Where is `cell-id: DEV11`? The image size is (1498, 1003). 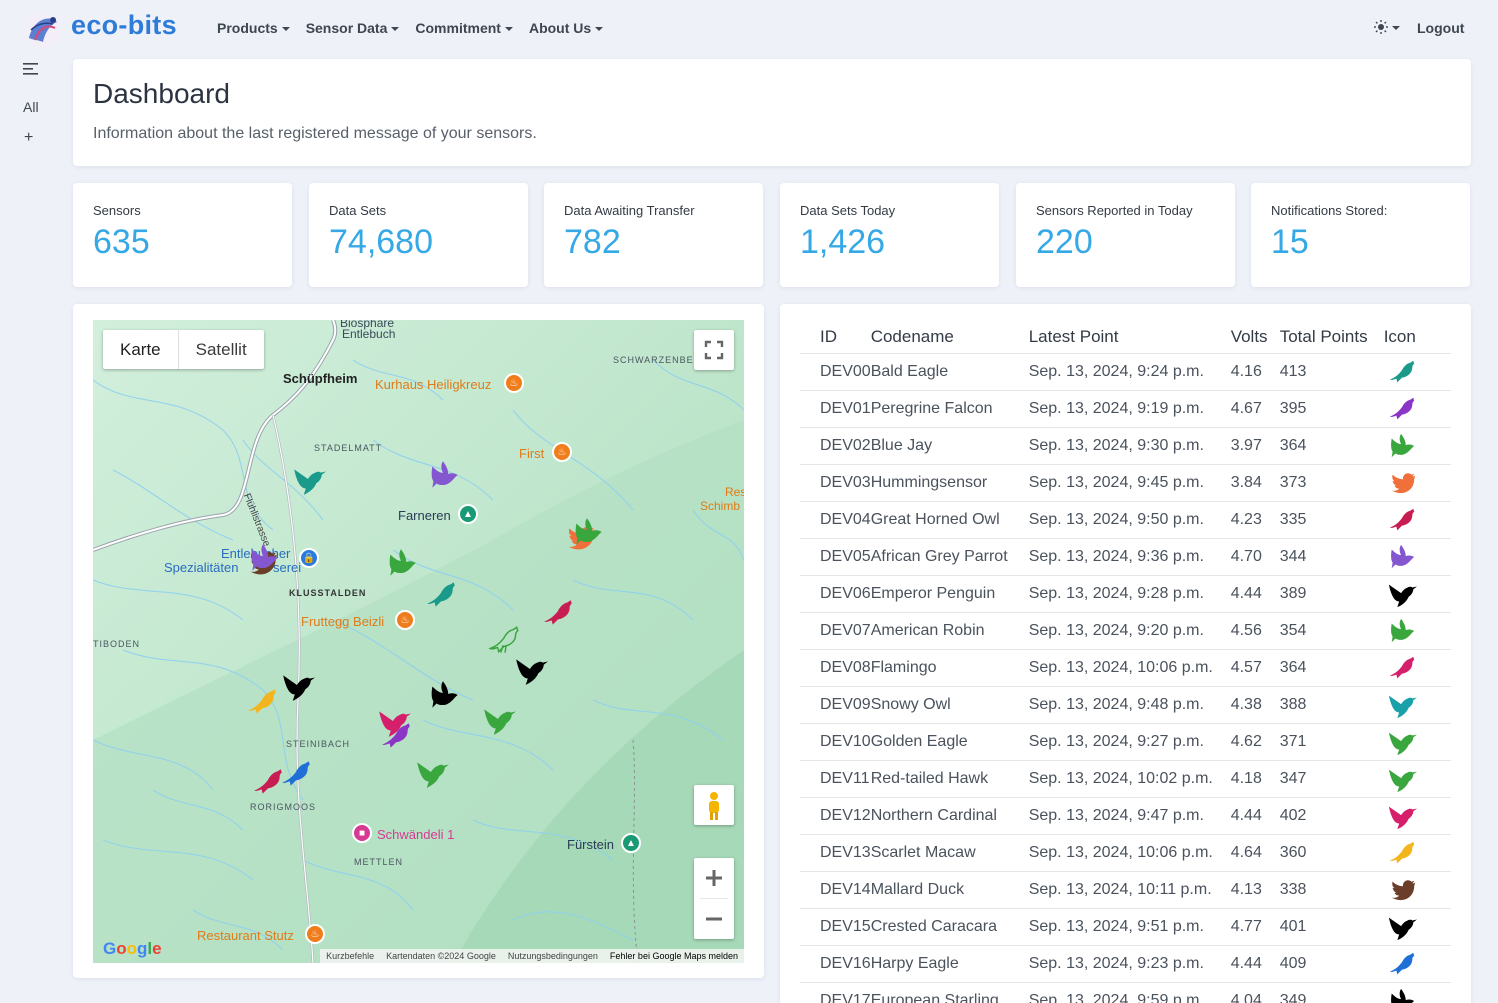 cell-id: DEV11 is located at coordinates (835, 779).